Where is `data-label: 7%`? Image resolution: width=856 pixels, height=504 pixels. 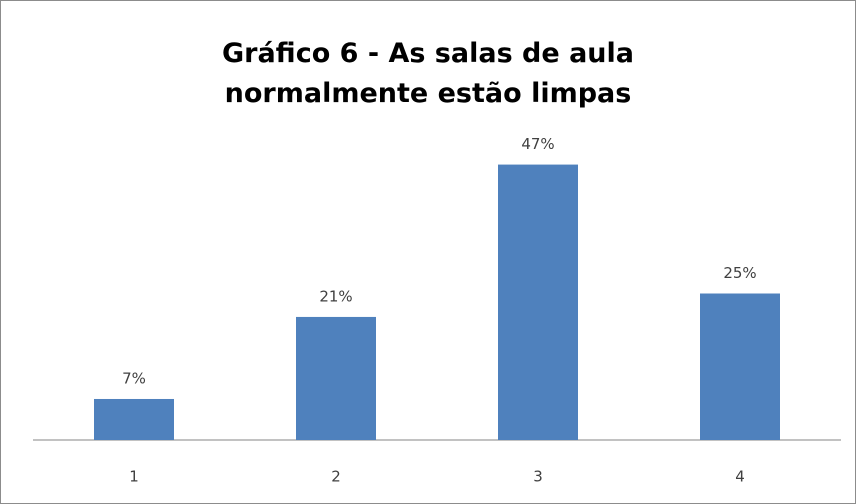
data-label: 7% is located at coordinates (134, 378).